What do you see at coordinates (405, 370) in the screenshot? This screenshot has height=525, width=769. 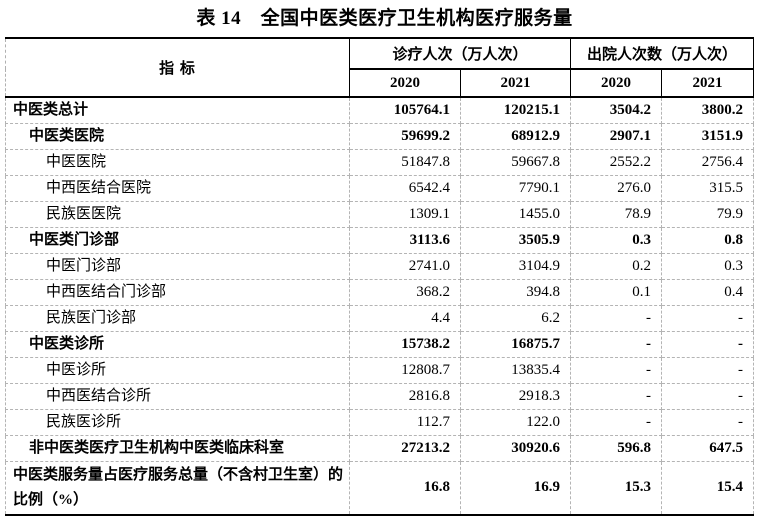 I see `cell-value: 12808.7` at bounding box center [405, 370].